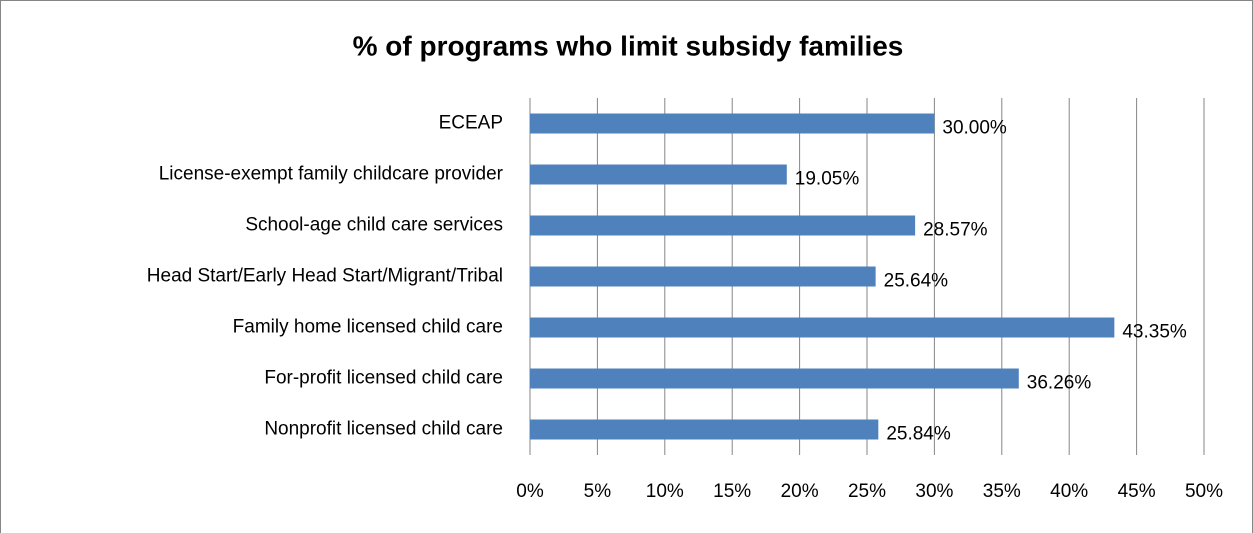 Image resolution: width=1253 pixels, height=533 pixels. I want to click on data-label: 43.35%, so click(1154, 332).